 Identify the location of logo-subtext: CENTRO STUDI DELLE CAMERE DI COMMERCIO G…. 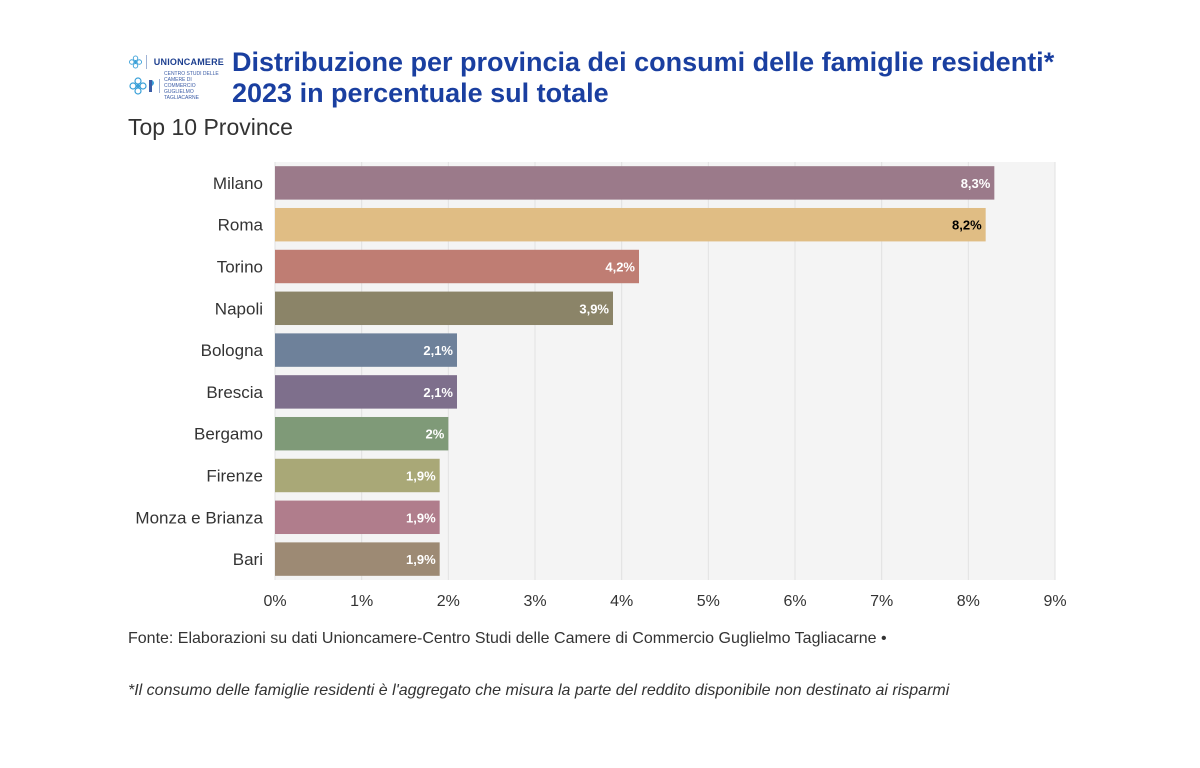
(191, 86).